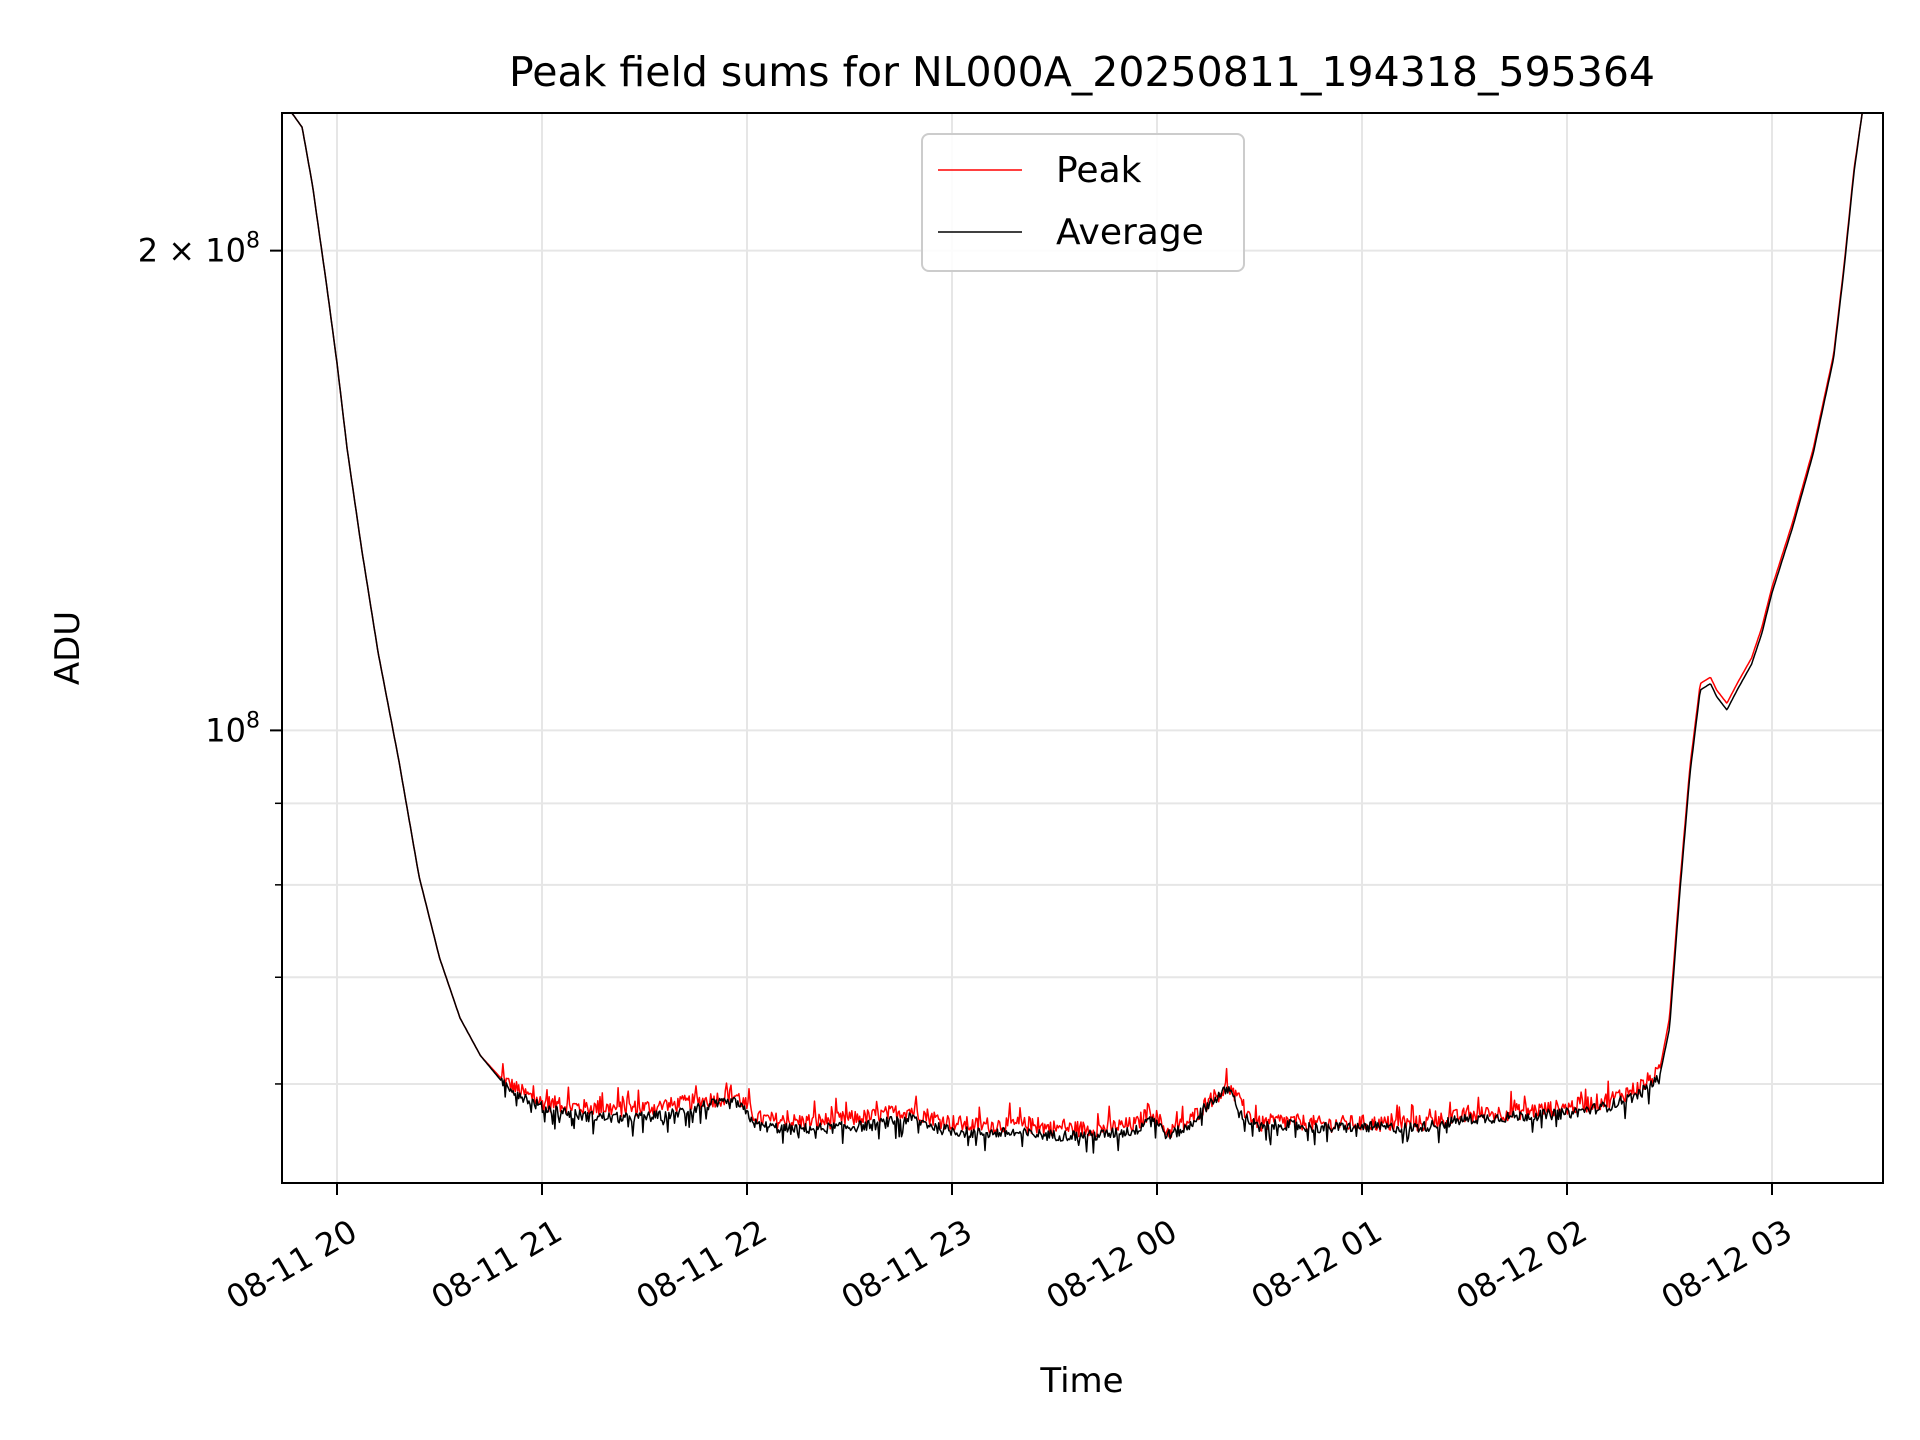 This screenshot has width=1920, height=1440. I want to click on legend-box, so click(1083, 202).